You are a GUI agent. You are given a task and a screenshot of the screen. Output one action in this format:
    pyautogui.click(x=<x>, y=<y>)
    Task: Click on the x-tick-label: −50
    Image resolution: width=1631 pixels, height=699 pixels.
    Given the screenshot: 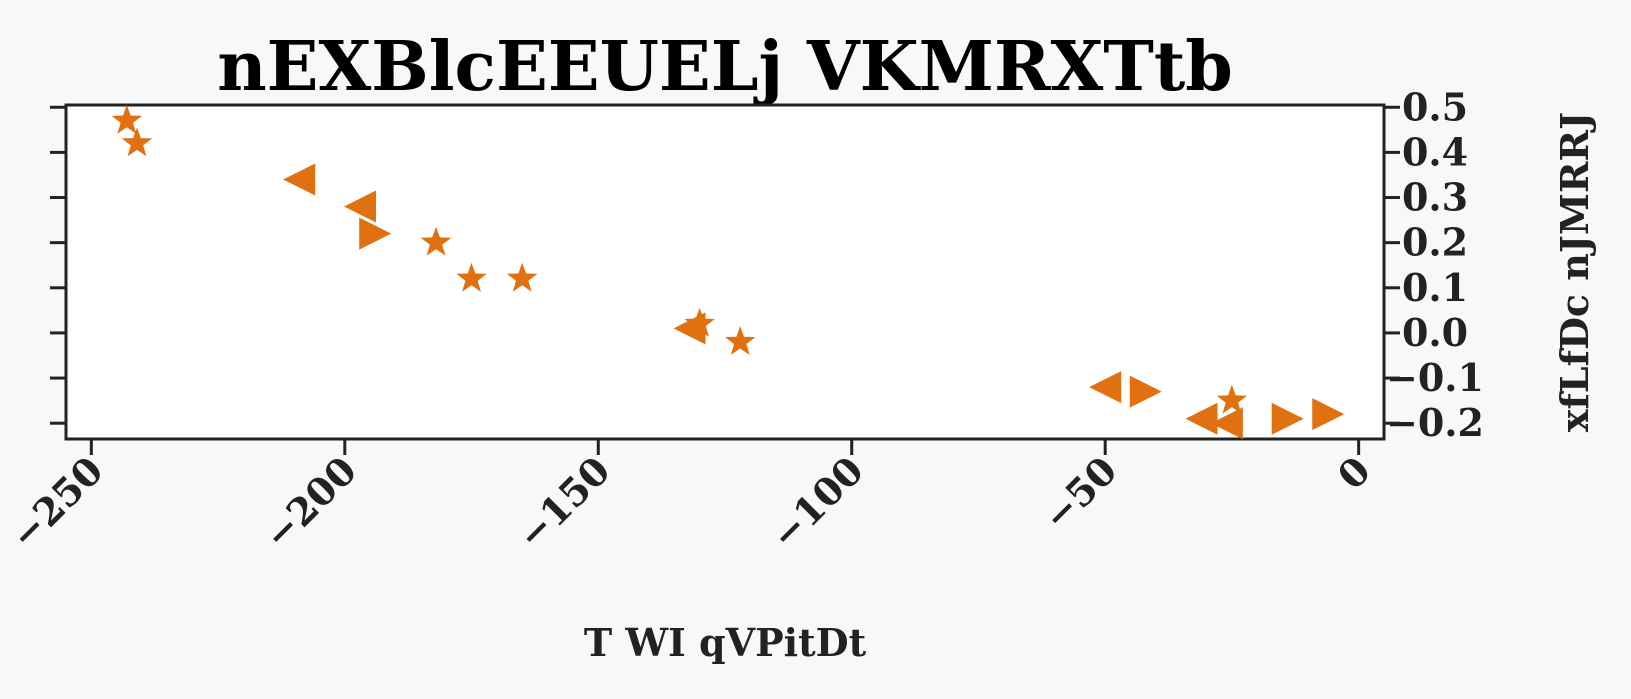 What is the action you would take?
    pyautogui.click(x=1080, y=494)
    